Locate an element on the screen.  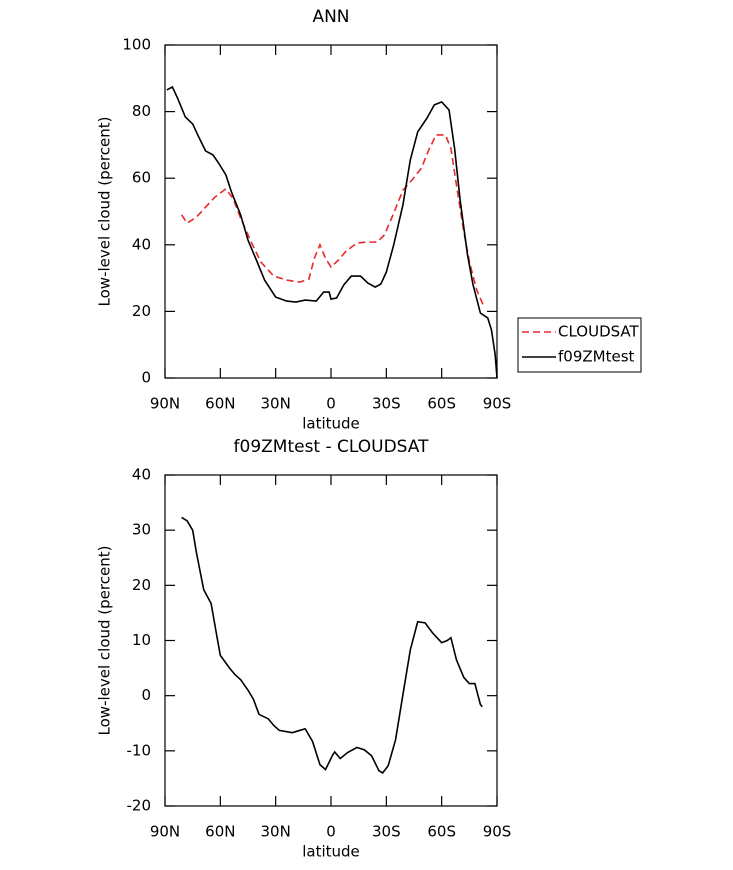
y-tick-label: 30 is located at coordinates (141, 530).